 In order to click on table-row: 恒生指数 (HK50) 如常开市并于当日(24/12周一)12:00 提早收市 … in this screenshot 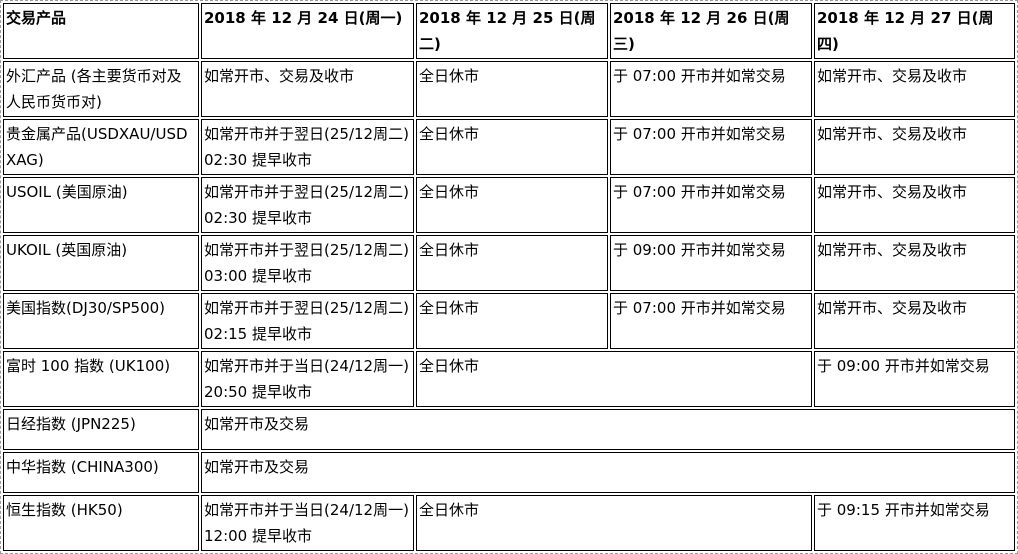, I will do `click(509, 523)`.